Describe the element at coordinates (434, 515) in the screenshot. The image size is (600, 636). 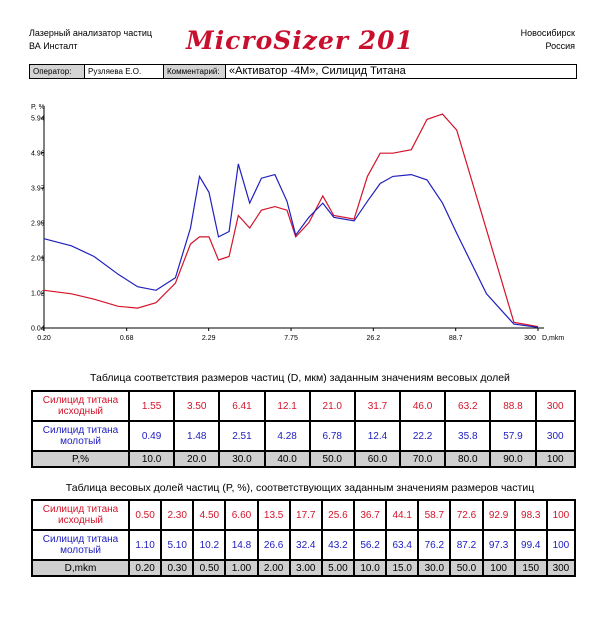
I see `table-cell: 58.7` at that location.